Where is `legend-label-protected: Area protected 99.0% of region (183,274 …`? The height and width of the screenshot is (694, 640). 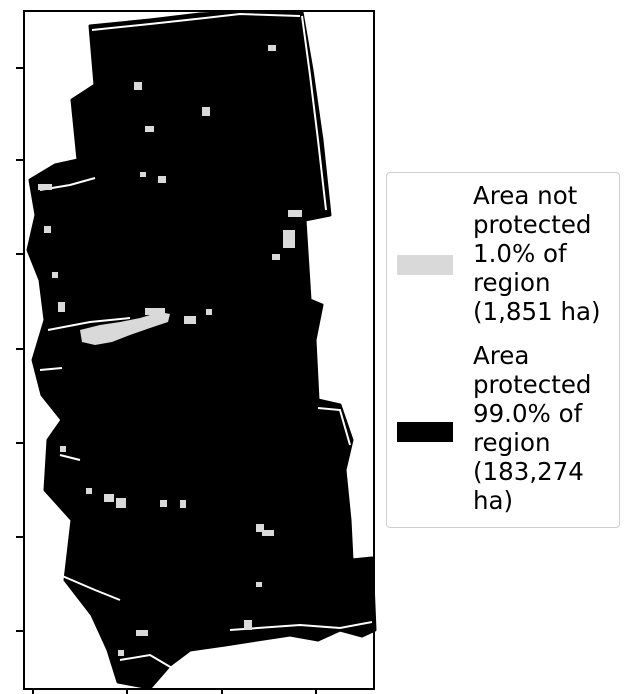
legend-label-protected: Area protected 99.0% of region (183,274 … is located at coordinates (532, 428).